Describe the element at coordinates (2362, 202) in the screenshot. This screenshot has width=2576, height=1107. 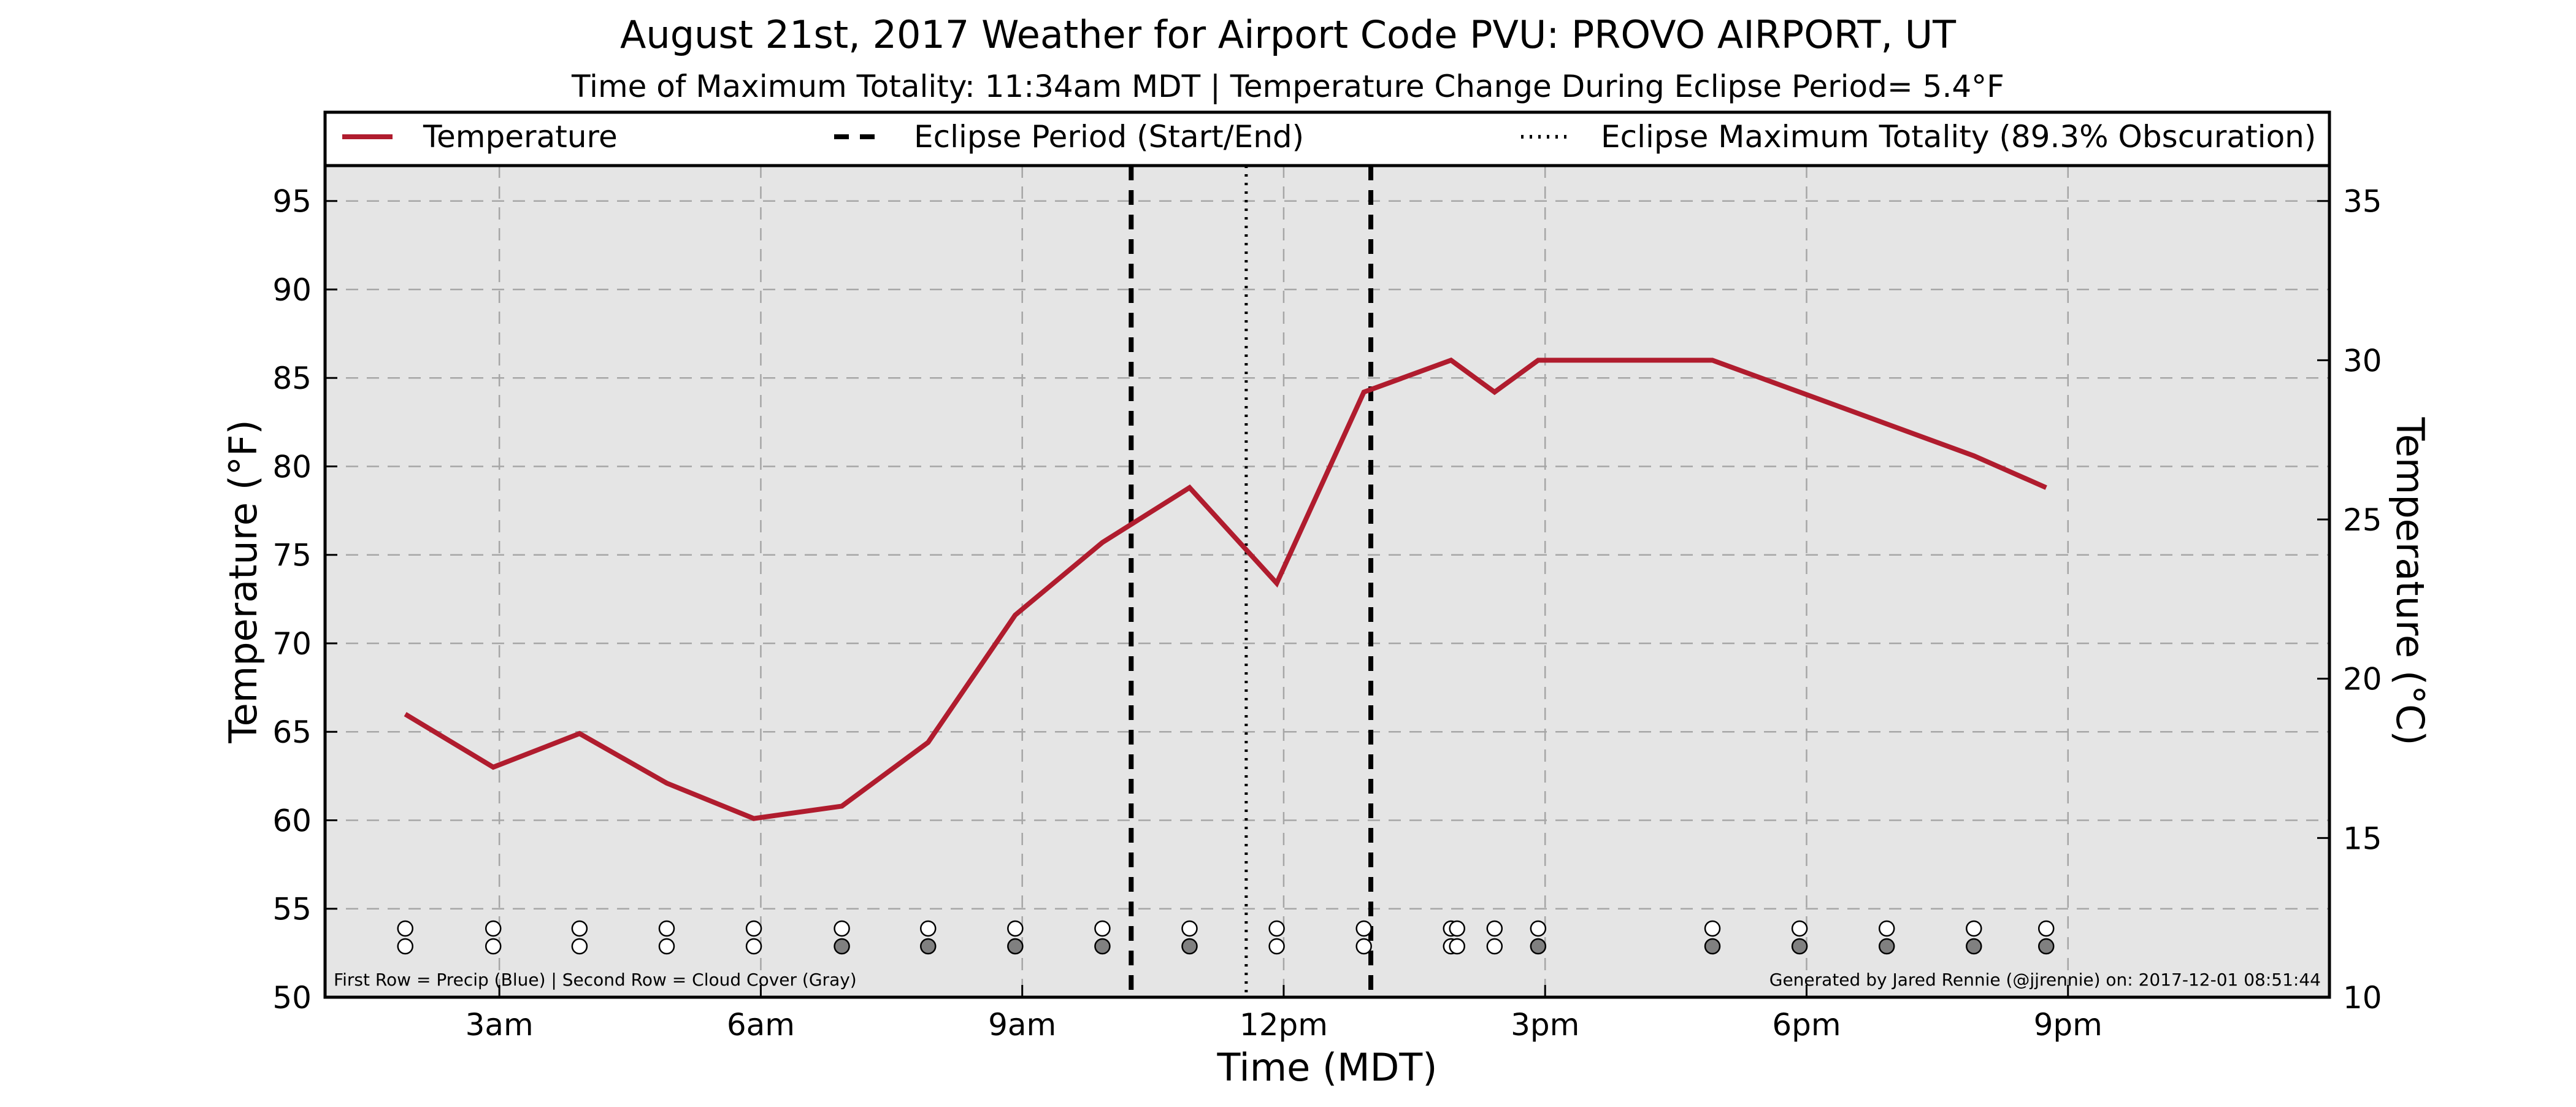
I see `y-right-tick-label: 35` at that location.